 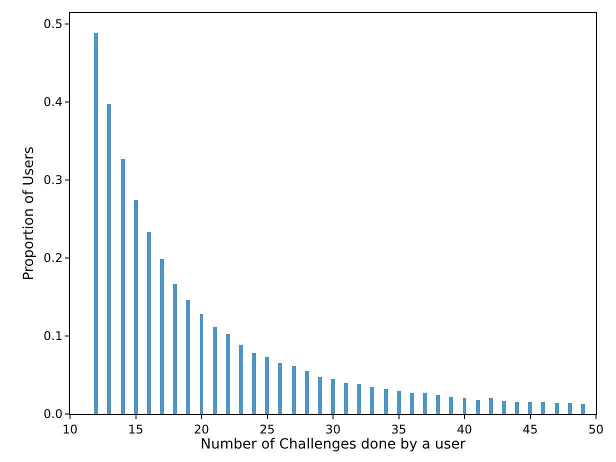 What do you see at coordinates (136, 429) in the screenshot?
I see `x-tick-label: 15` at bounding box center [136, 429].